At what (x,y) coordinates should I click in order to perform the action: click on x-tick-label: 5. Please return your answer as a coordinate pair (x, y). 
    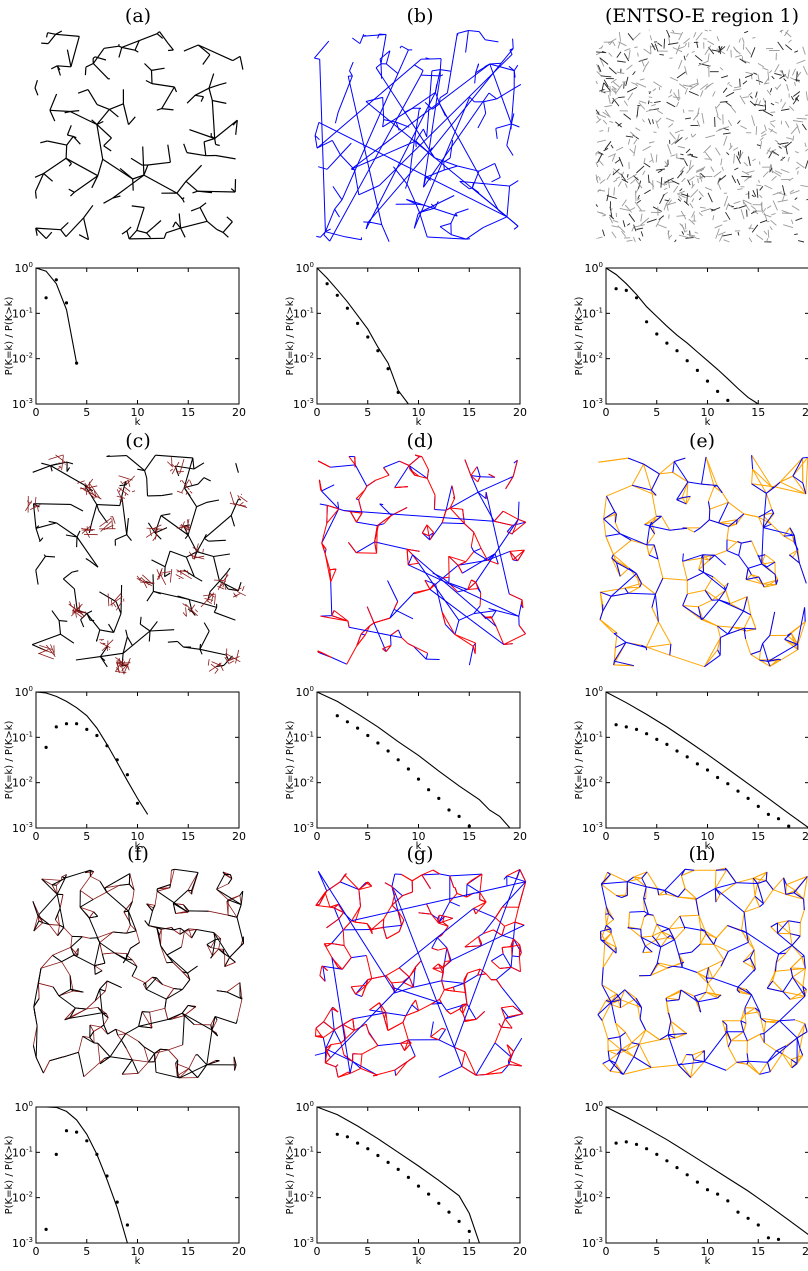
    Looking at the image, I should click on (367, 1251).